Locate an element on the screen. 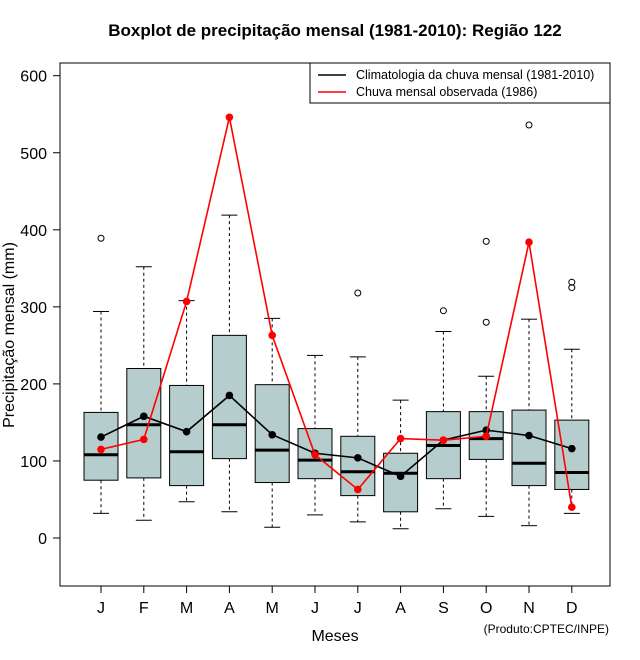 This screenshot has height=660, width=640. legend-box is located at coordinates (460, 83).